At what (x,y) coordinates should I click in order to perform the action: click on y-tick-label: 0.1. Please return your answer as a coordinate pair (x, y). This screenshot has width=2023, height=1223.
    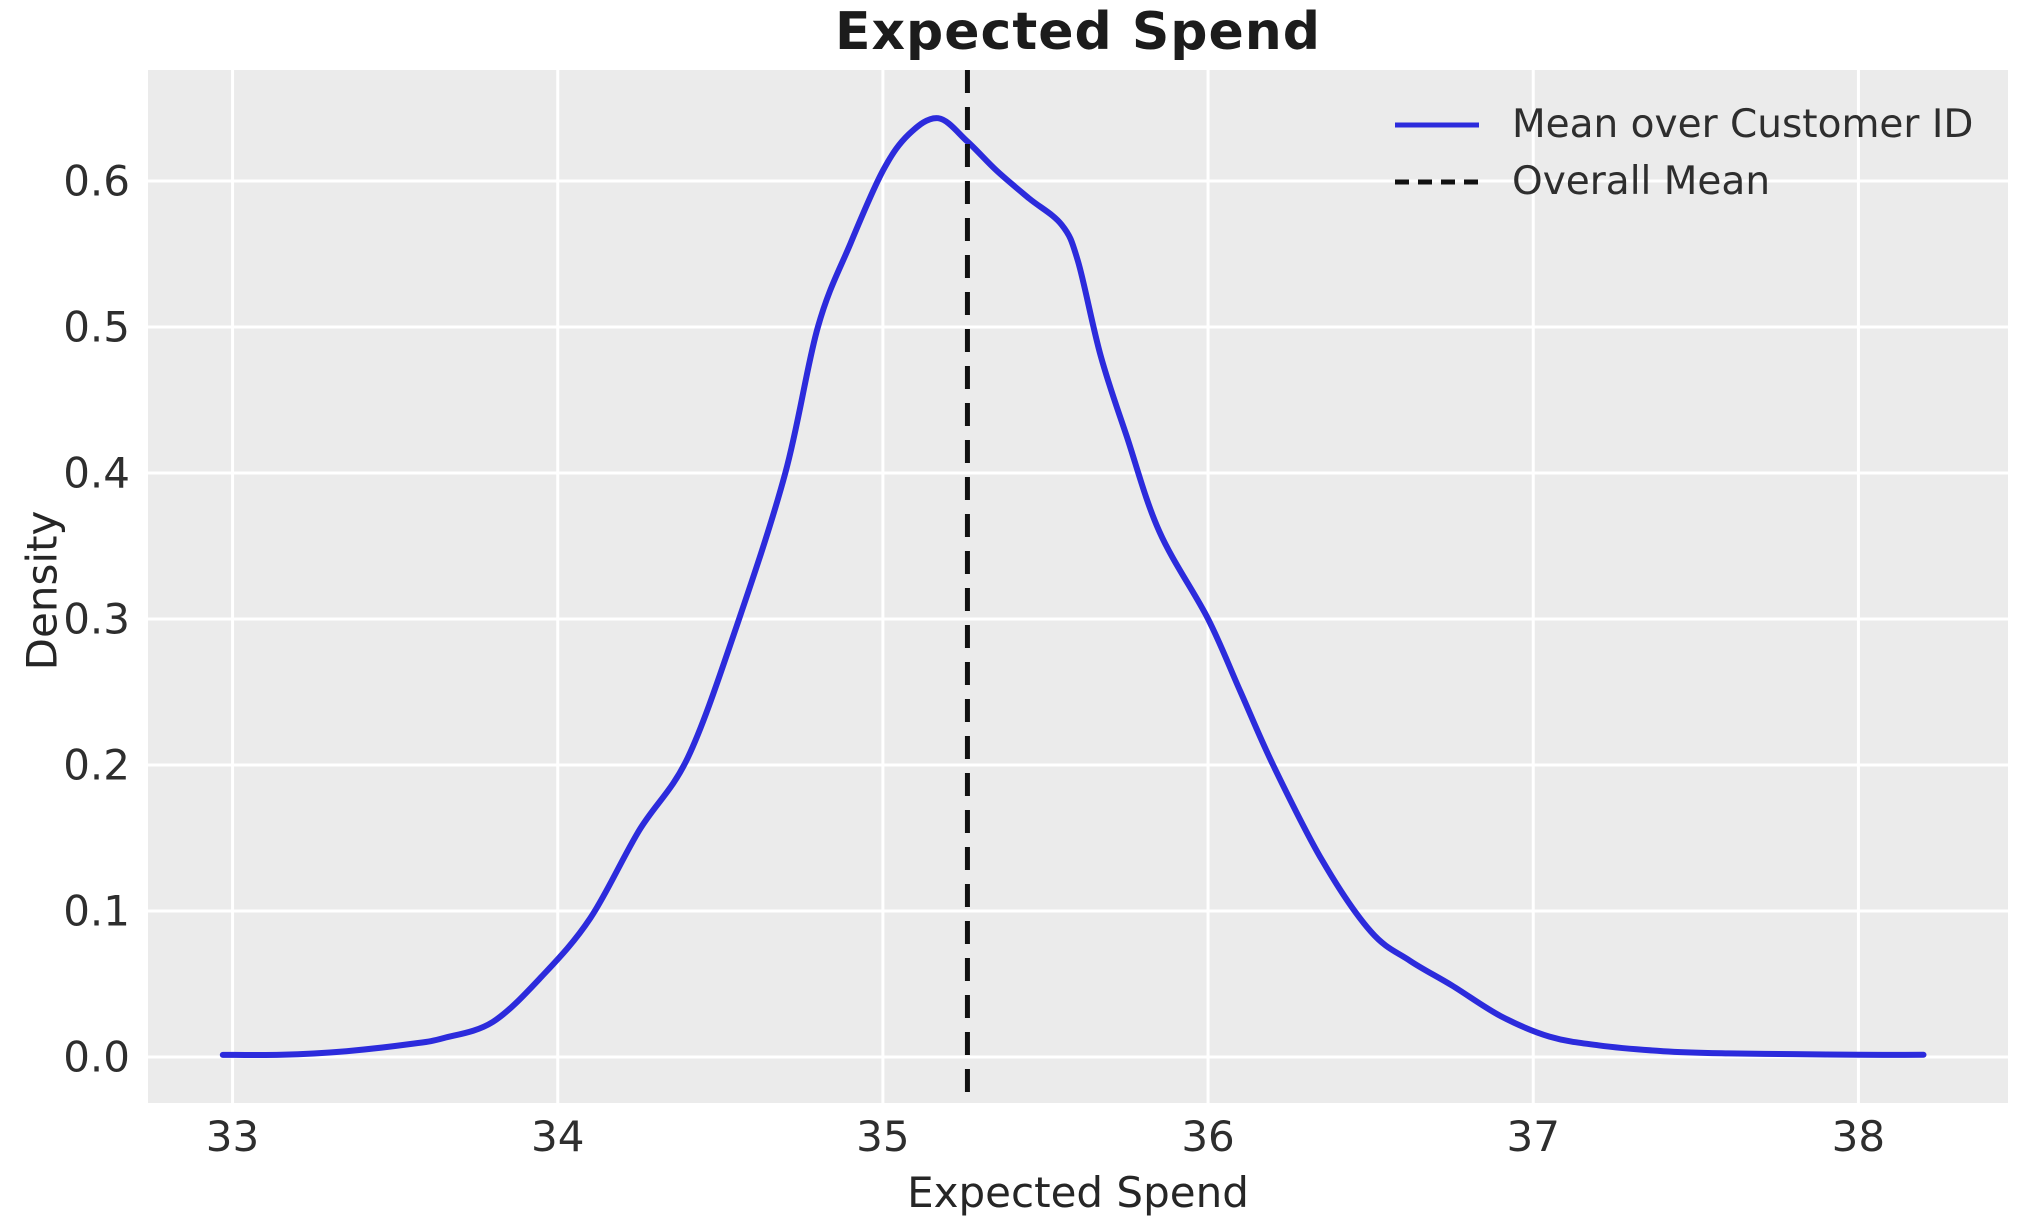
    Looking at the image, I should click on (96, 911).